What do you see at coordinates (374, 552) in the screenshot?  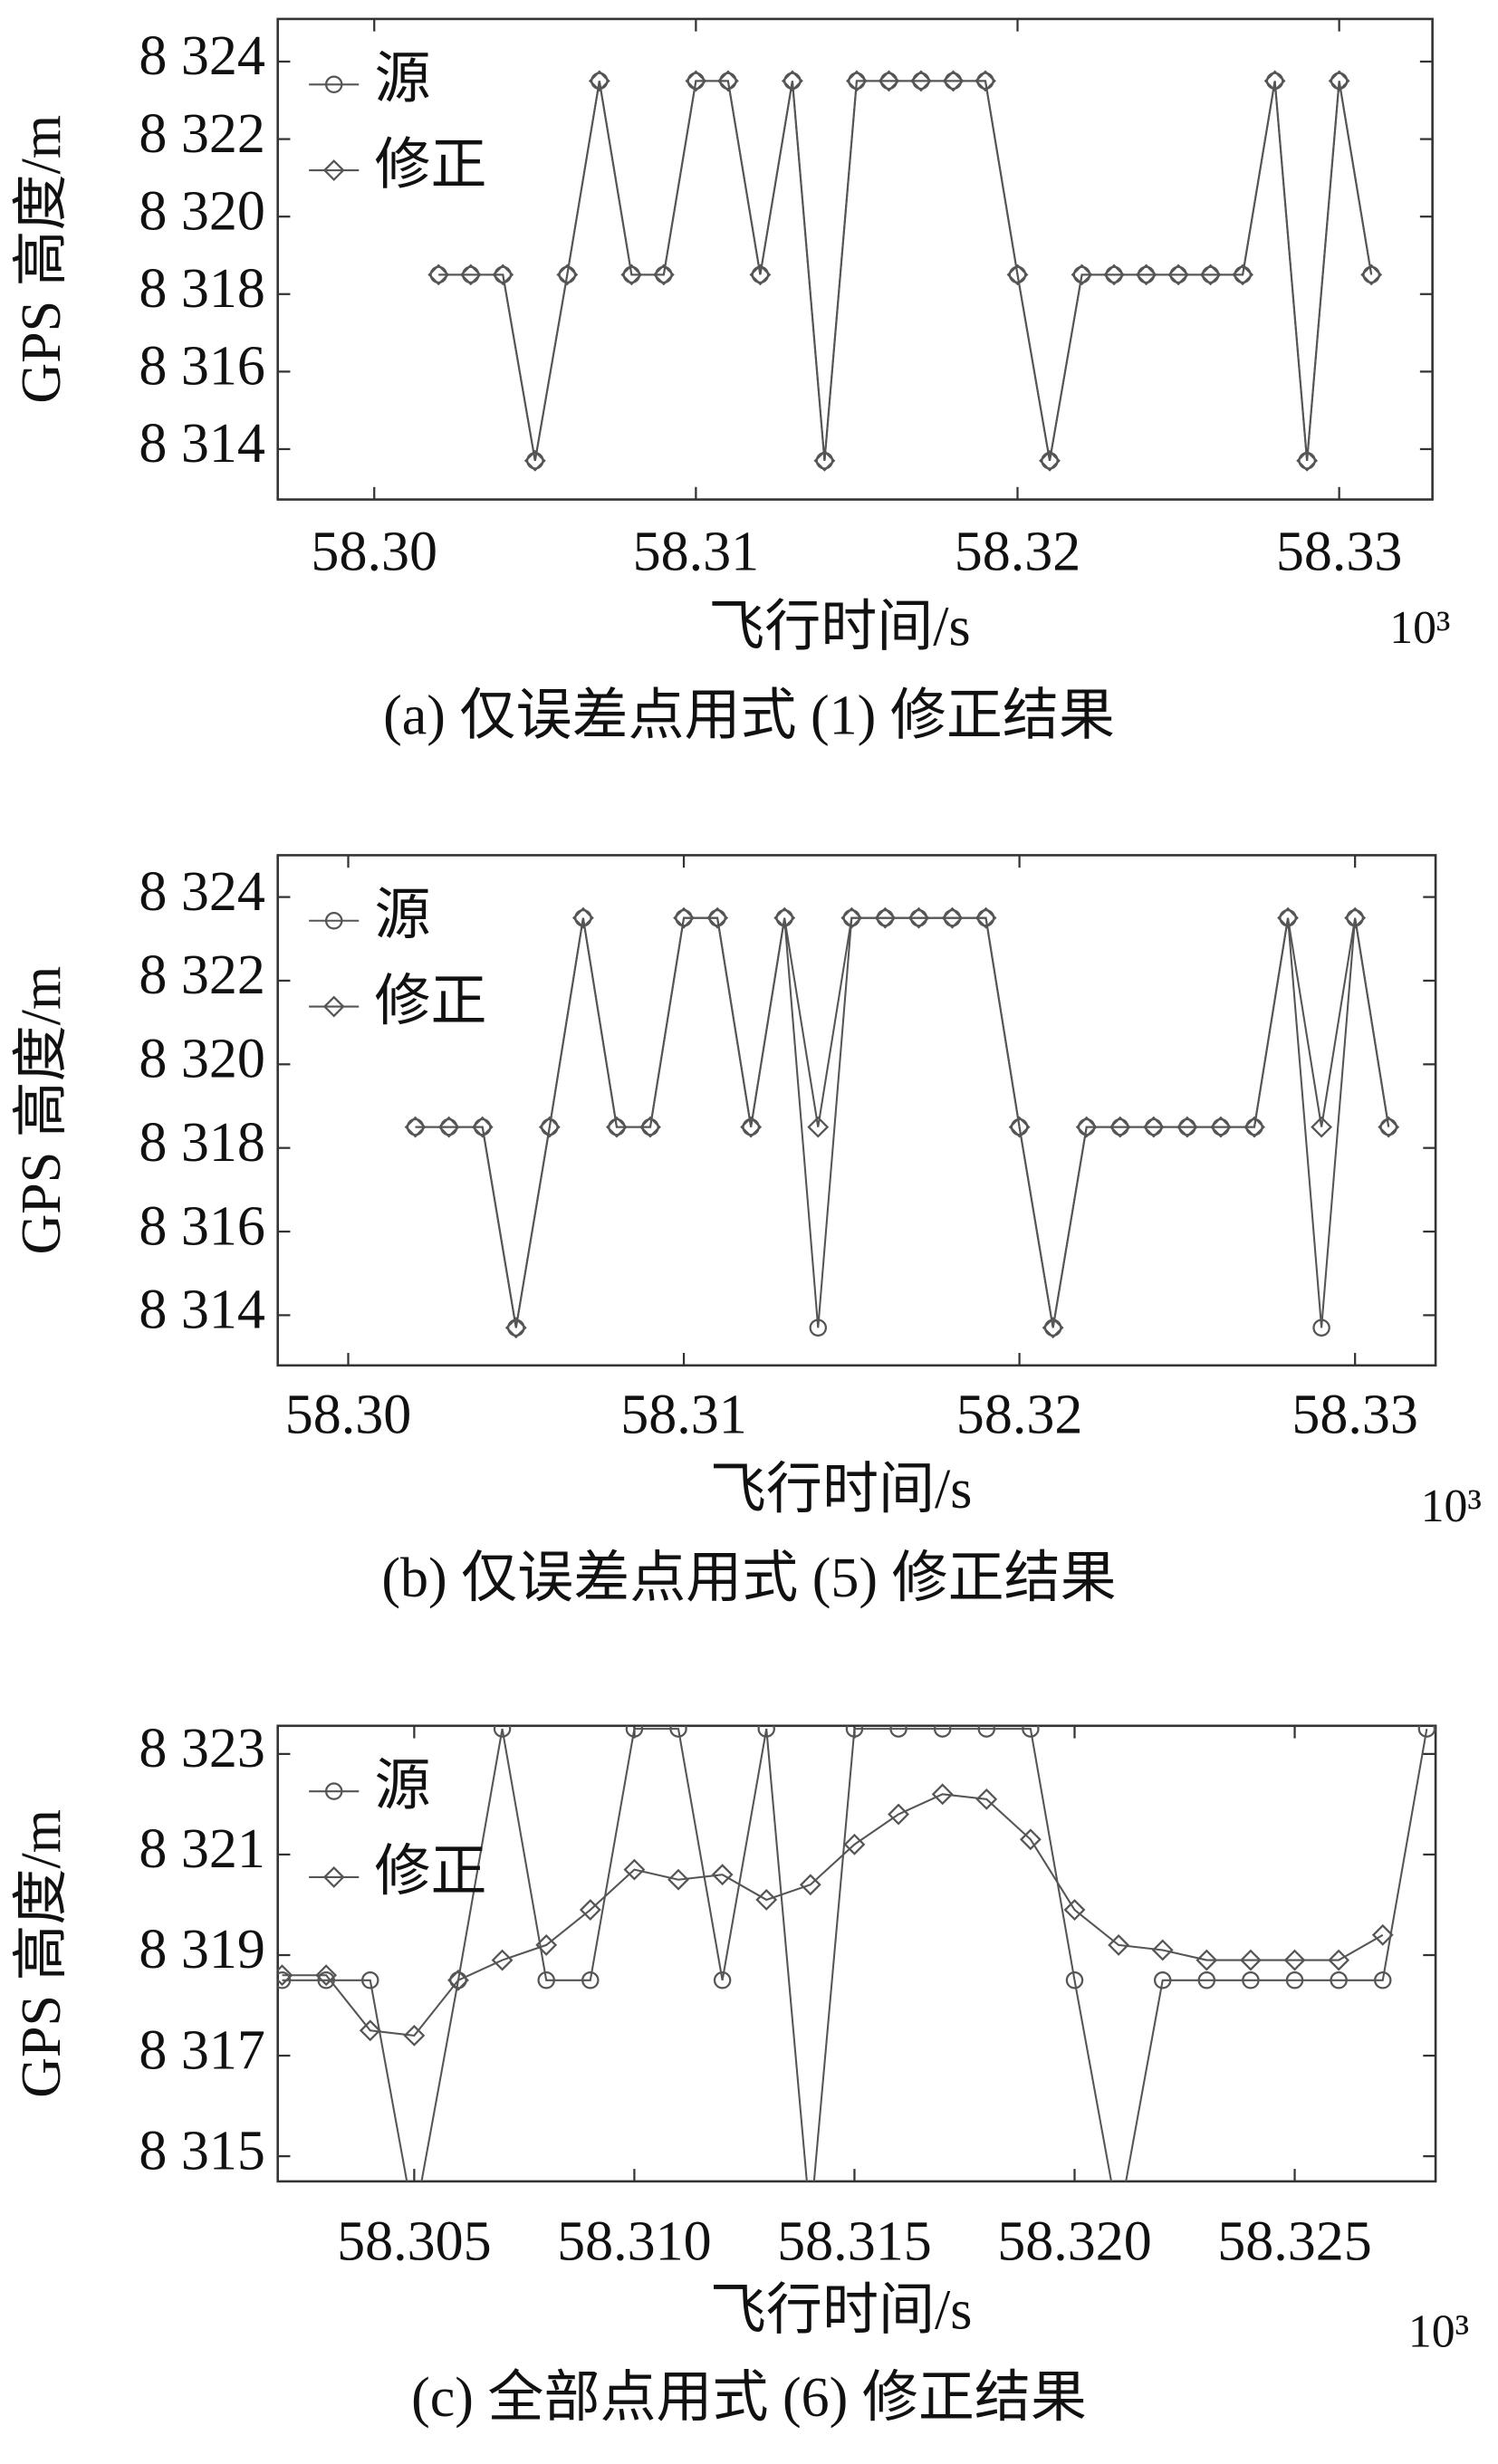 I see `x-tick-label: 58.30` at bounding box center [374, 552].